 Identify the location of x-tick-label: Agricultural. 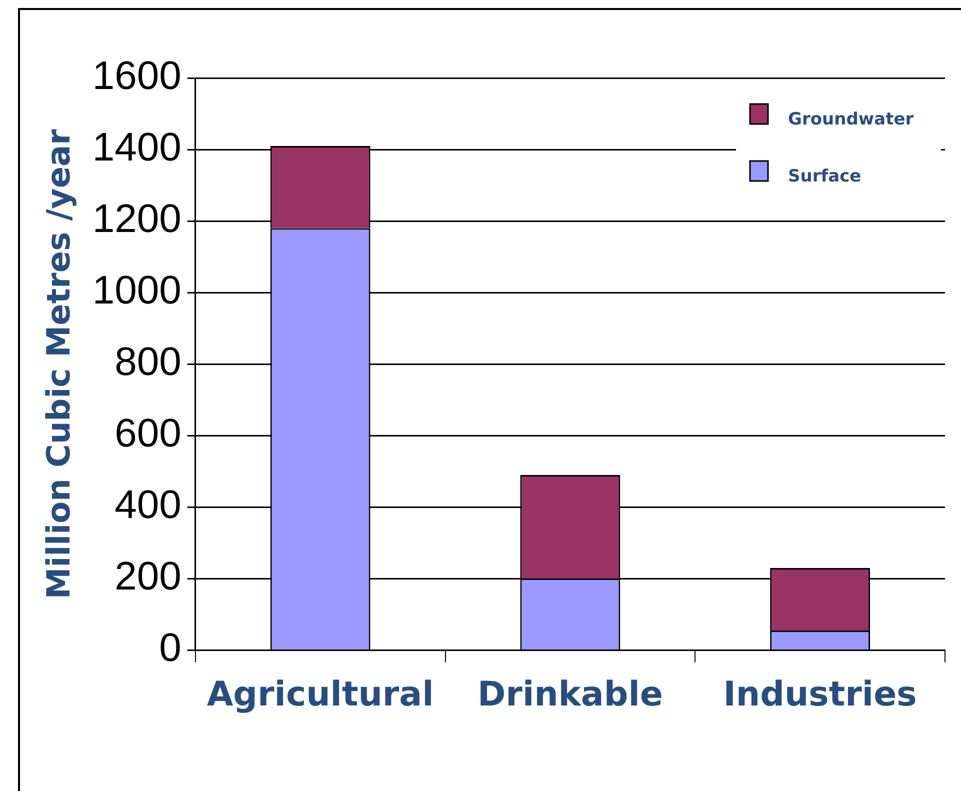
(320, 694).